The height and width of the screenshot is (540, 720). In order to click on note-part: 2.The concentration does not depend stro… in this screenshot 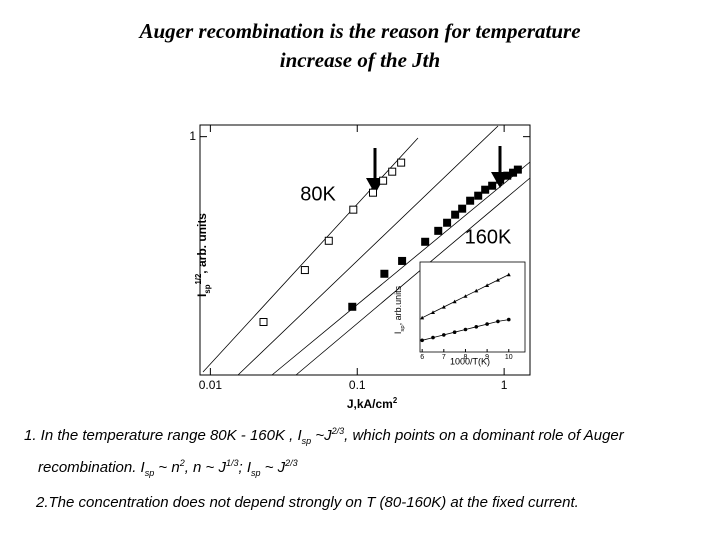, I will do `click(307, 502)`.